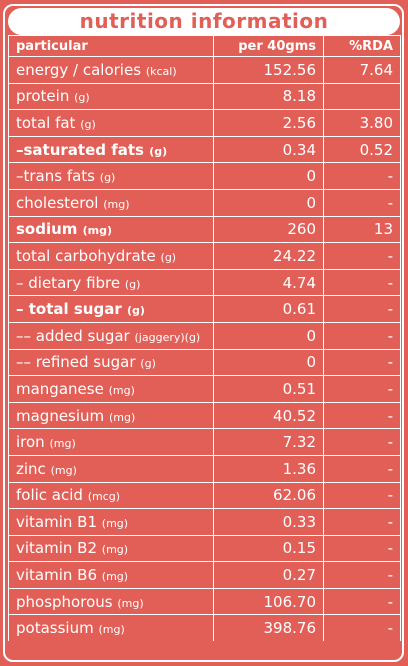 Image resolution: width=408 pixels, height=666 pixels. I want to click on nutrient-value: 40.52, so click(268, 415).